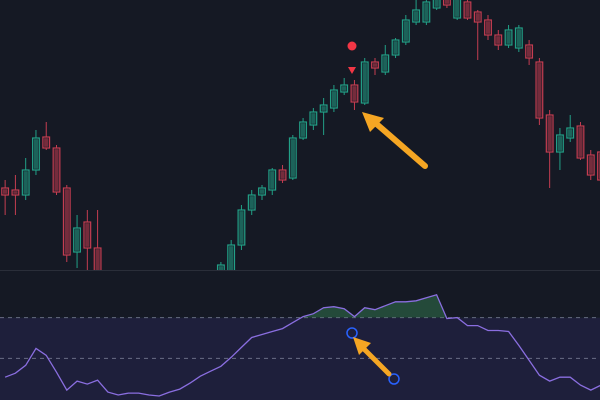 This screenshot has height=400, width=600. I want to click on signal-triangle, so click(352, 70).